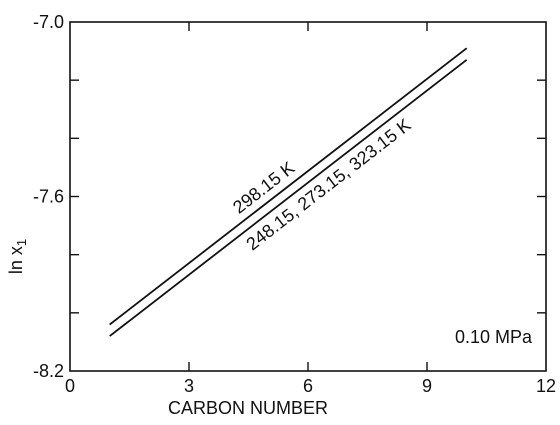 This screenshot has width=560, height=425. What do you see at coordinates (16, 260) in the screenshot?
I see `y-axis-label-main: ln x` at bounding box center [16, 260].